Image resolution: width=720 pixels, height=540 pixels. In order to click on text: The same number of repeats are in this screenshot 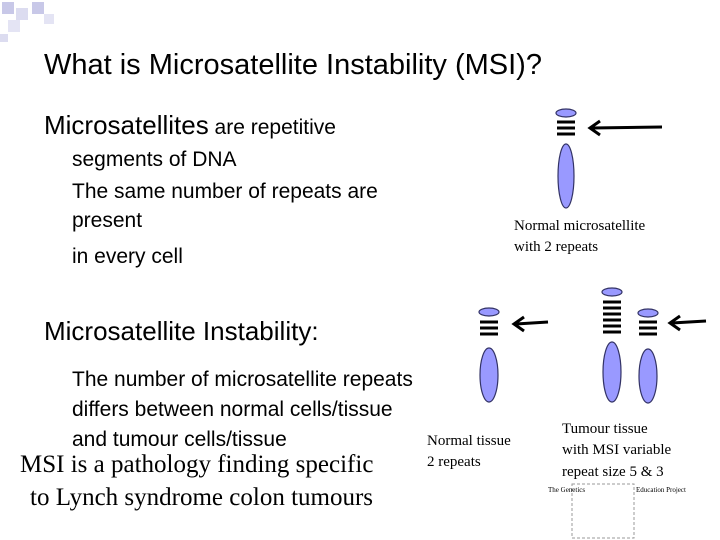, I will do `click(225, 191)`.